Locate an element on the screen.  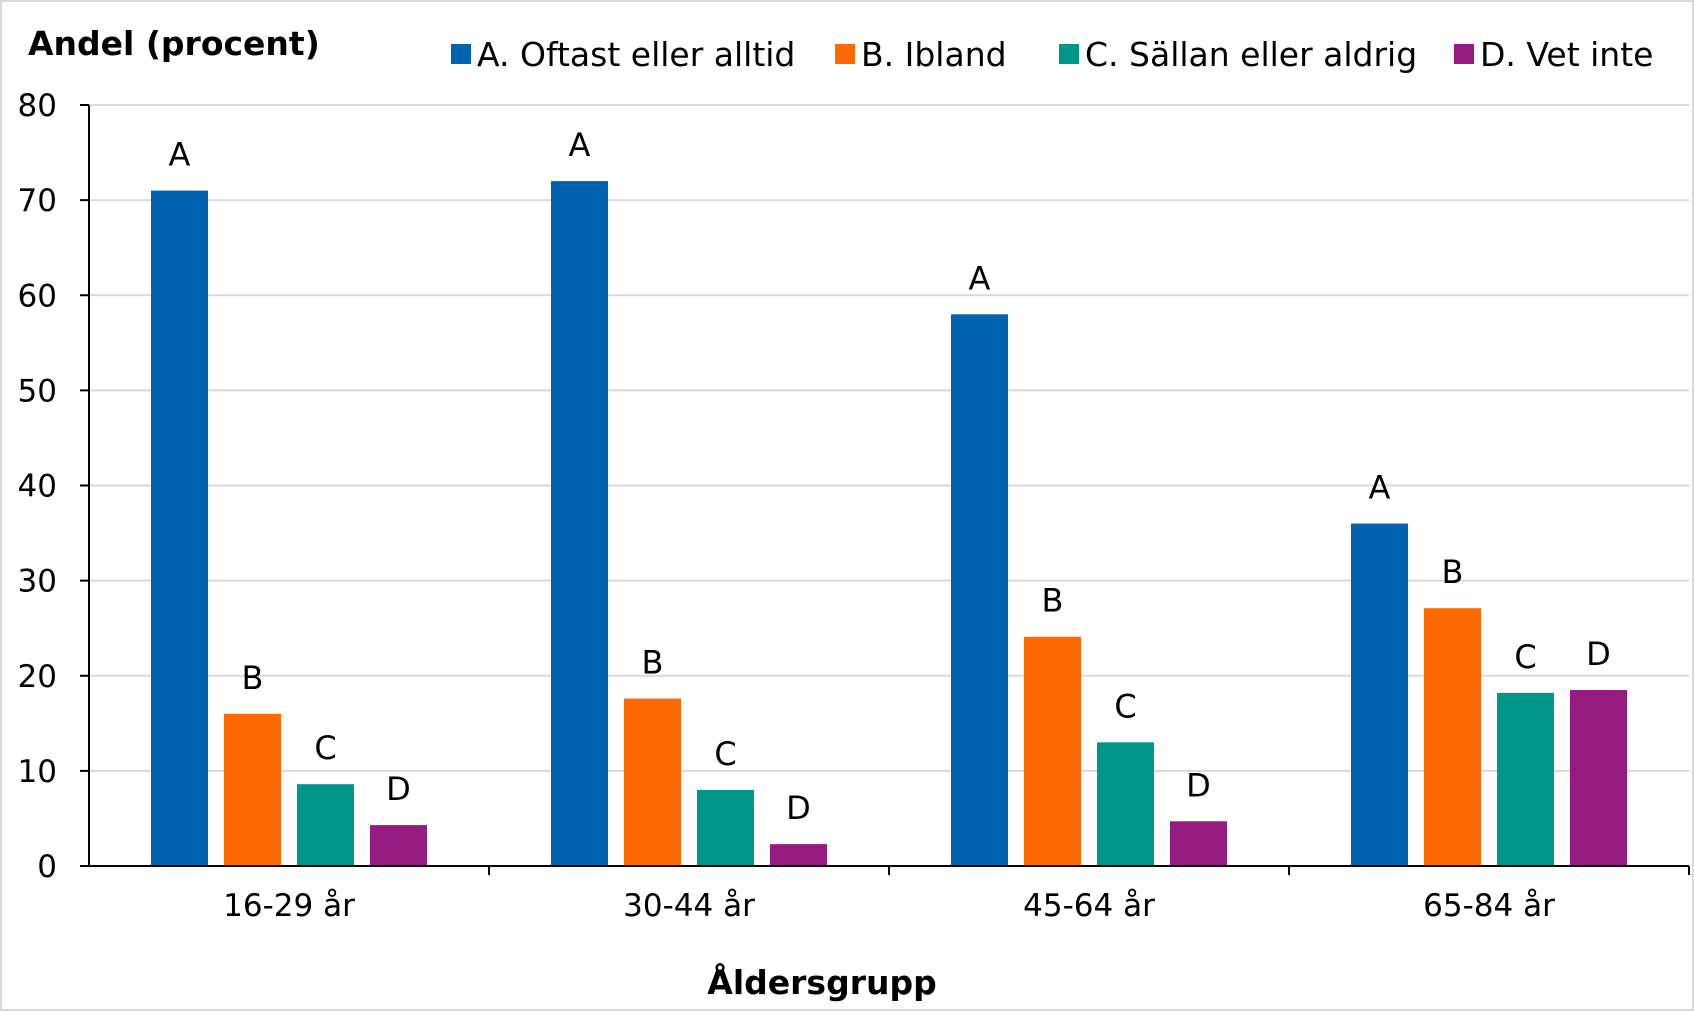
x-tick-label: 45-64 år is located at coordinates (1089, 906).